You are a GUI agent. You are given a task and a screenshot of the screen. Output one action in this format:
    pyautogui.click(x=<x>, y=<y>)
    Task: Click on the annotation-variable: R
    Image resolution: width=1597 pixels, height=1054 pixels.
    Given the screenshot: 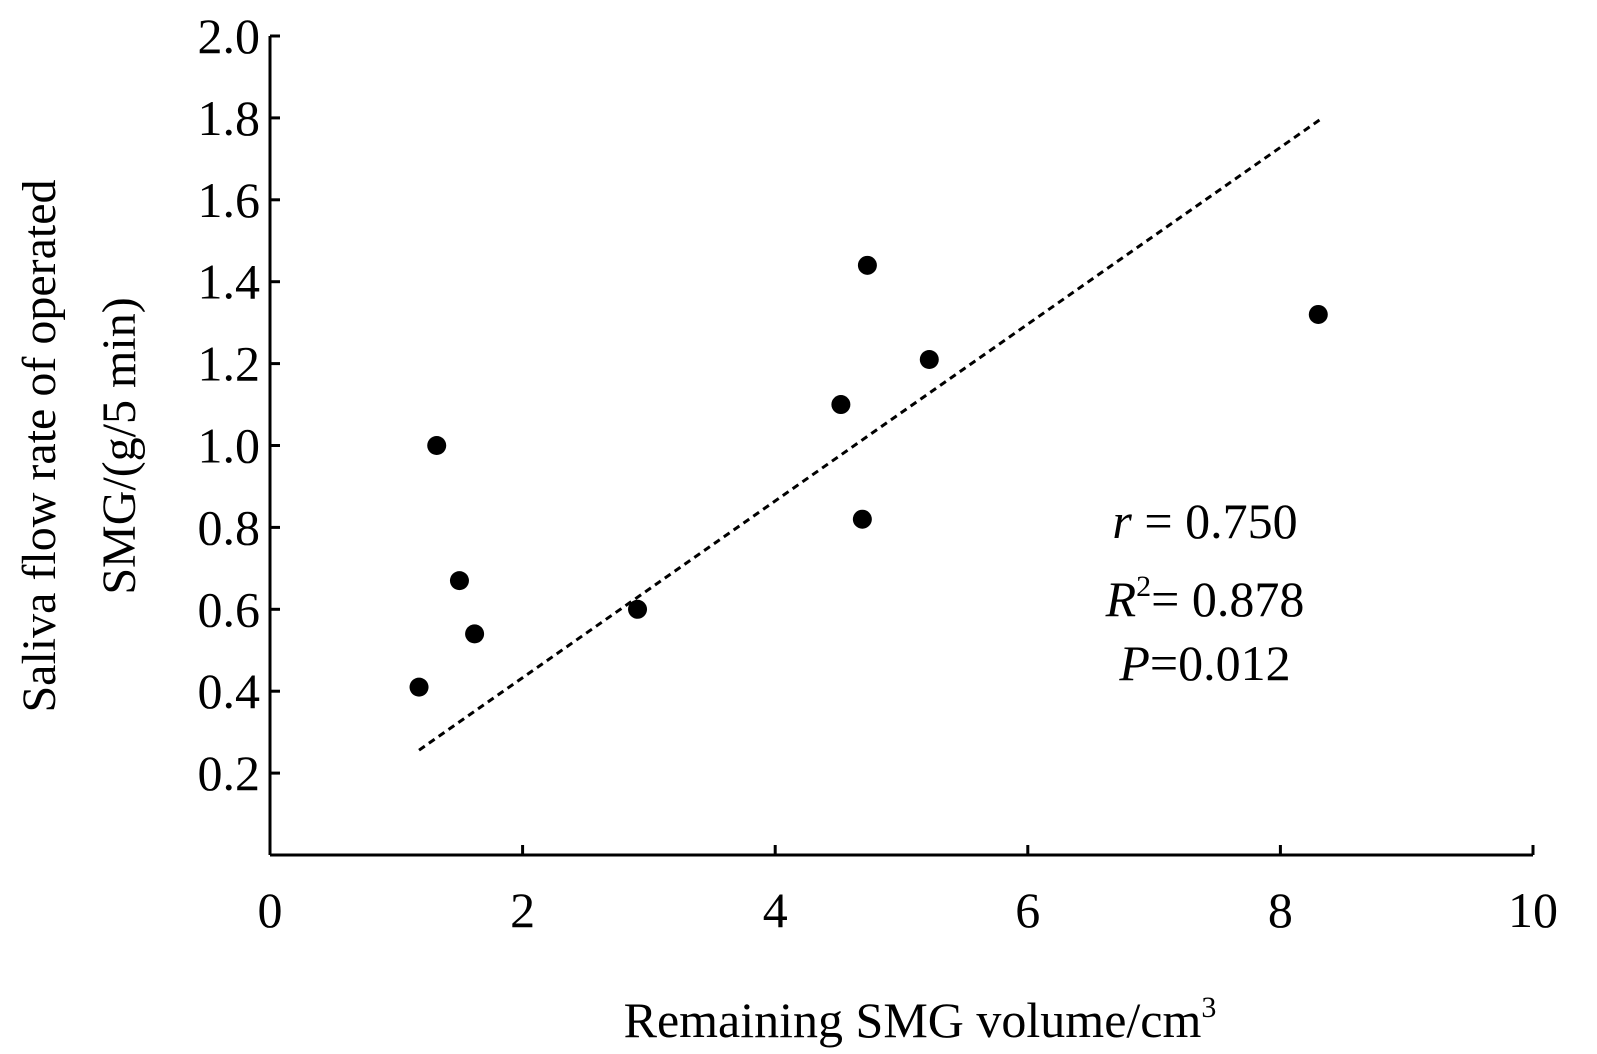 What is the action you would take?
    pyautogui.click(x=1121, y=599)
    